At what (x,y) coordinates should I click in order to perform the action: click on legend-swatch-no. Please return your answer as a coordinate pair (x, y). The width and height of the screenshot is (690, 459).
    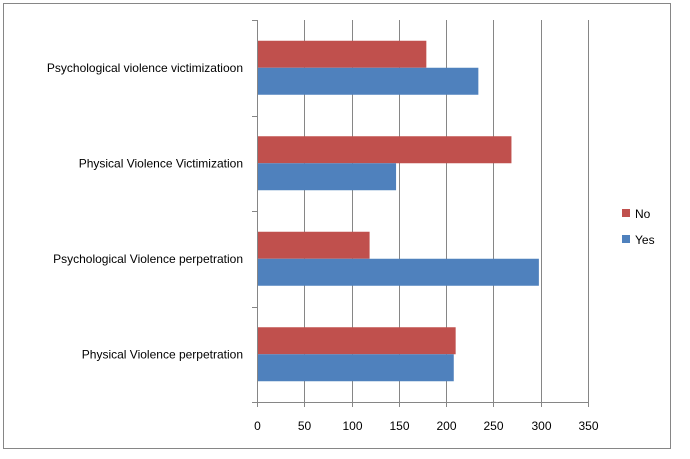
    Looking at the image, I should click on (626, 213).